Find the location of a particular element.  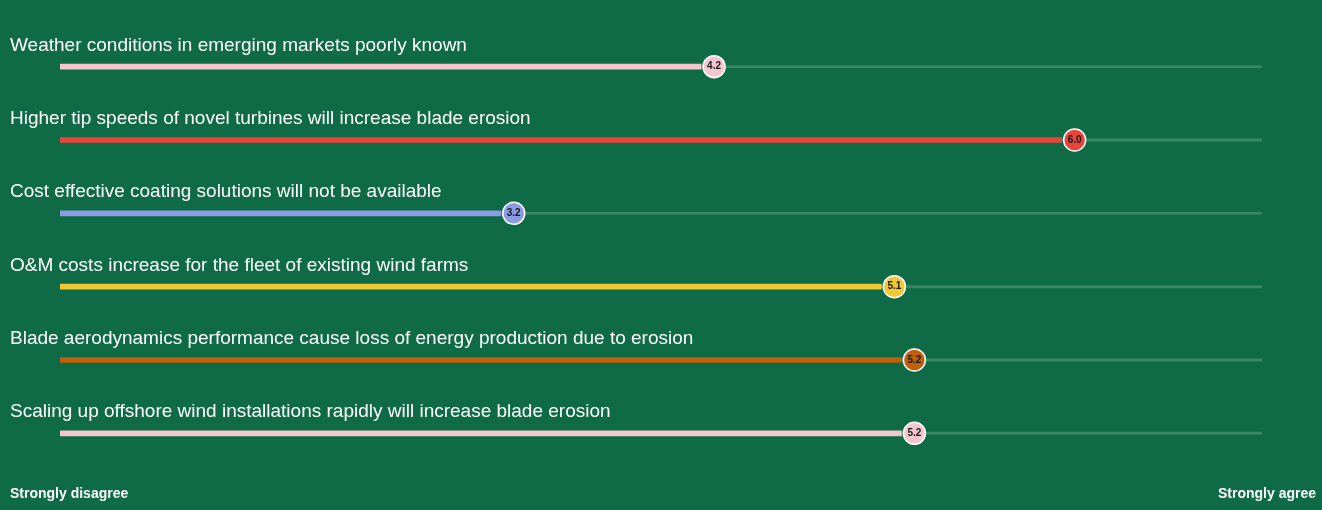

text: Strongly disagree is located at coordinates (69, 493).